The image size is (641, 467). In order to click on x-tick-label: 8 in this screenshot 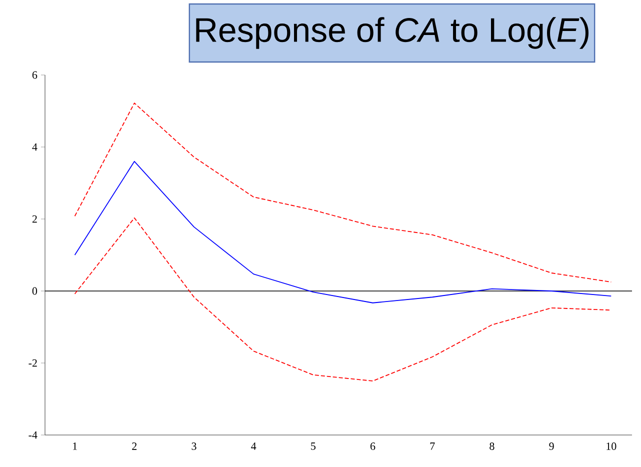, I will do `click(492, 446)`.